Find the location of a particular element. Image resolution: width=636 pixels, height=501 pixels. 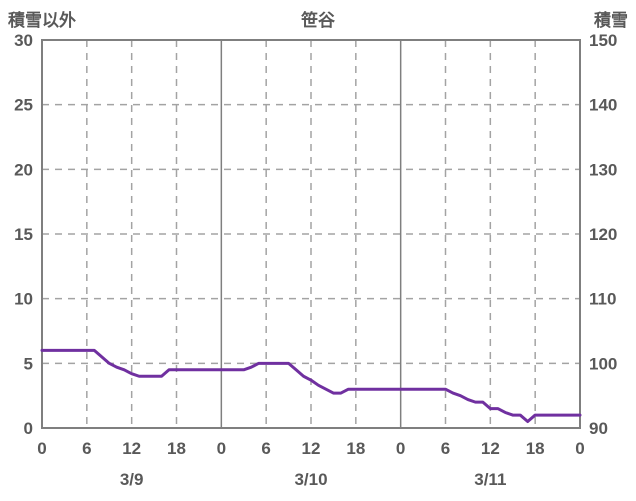

right-axis-tick-label: 120 is located at coordinates (603, 234).